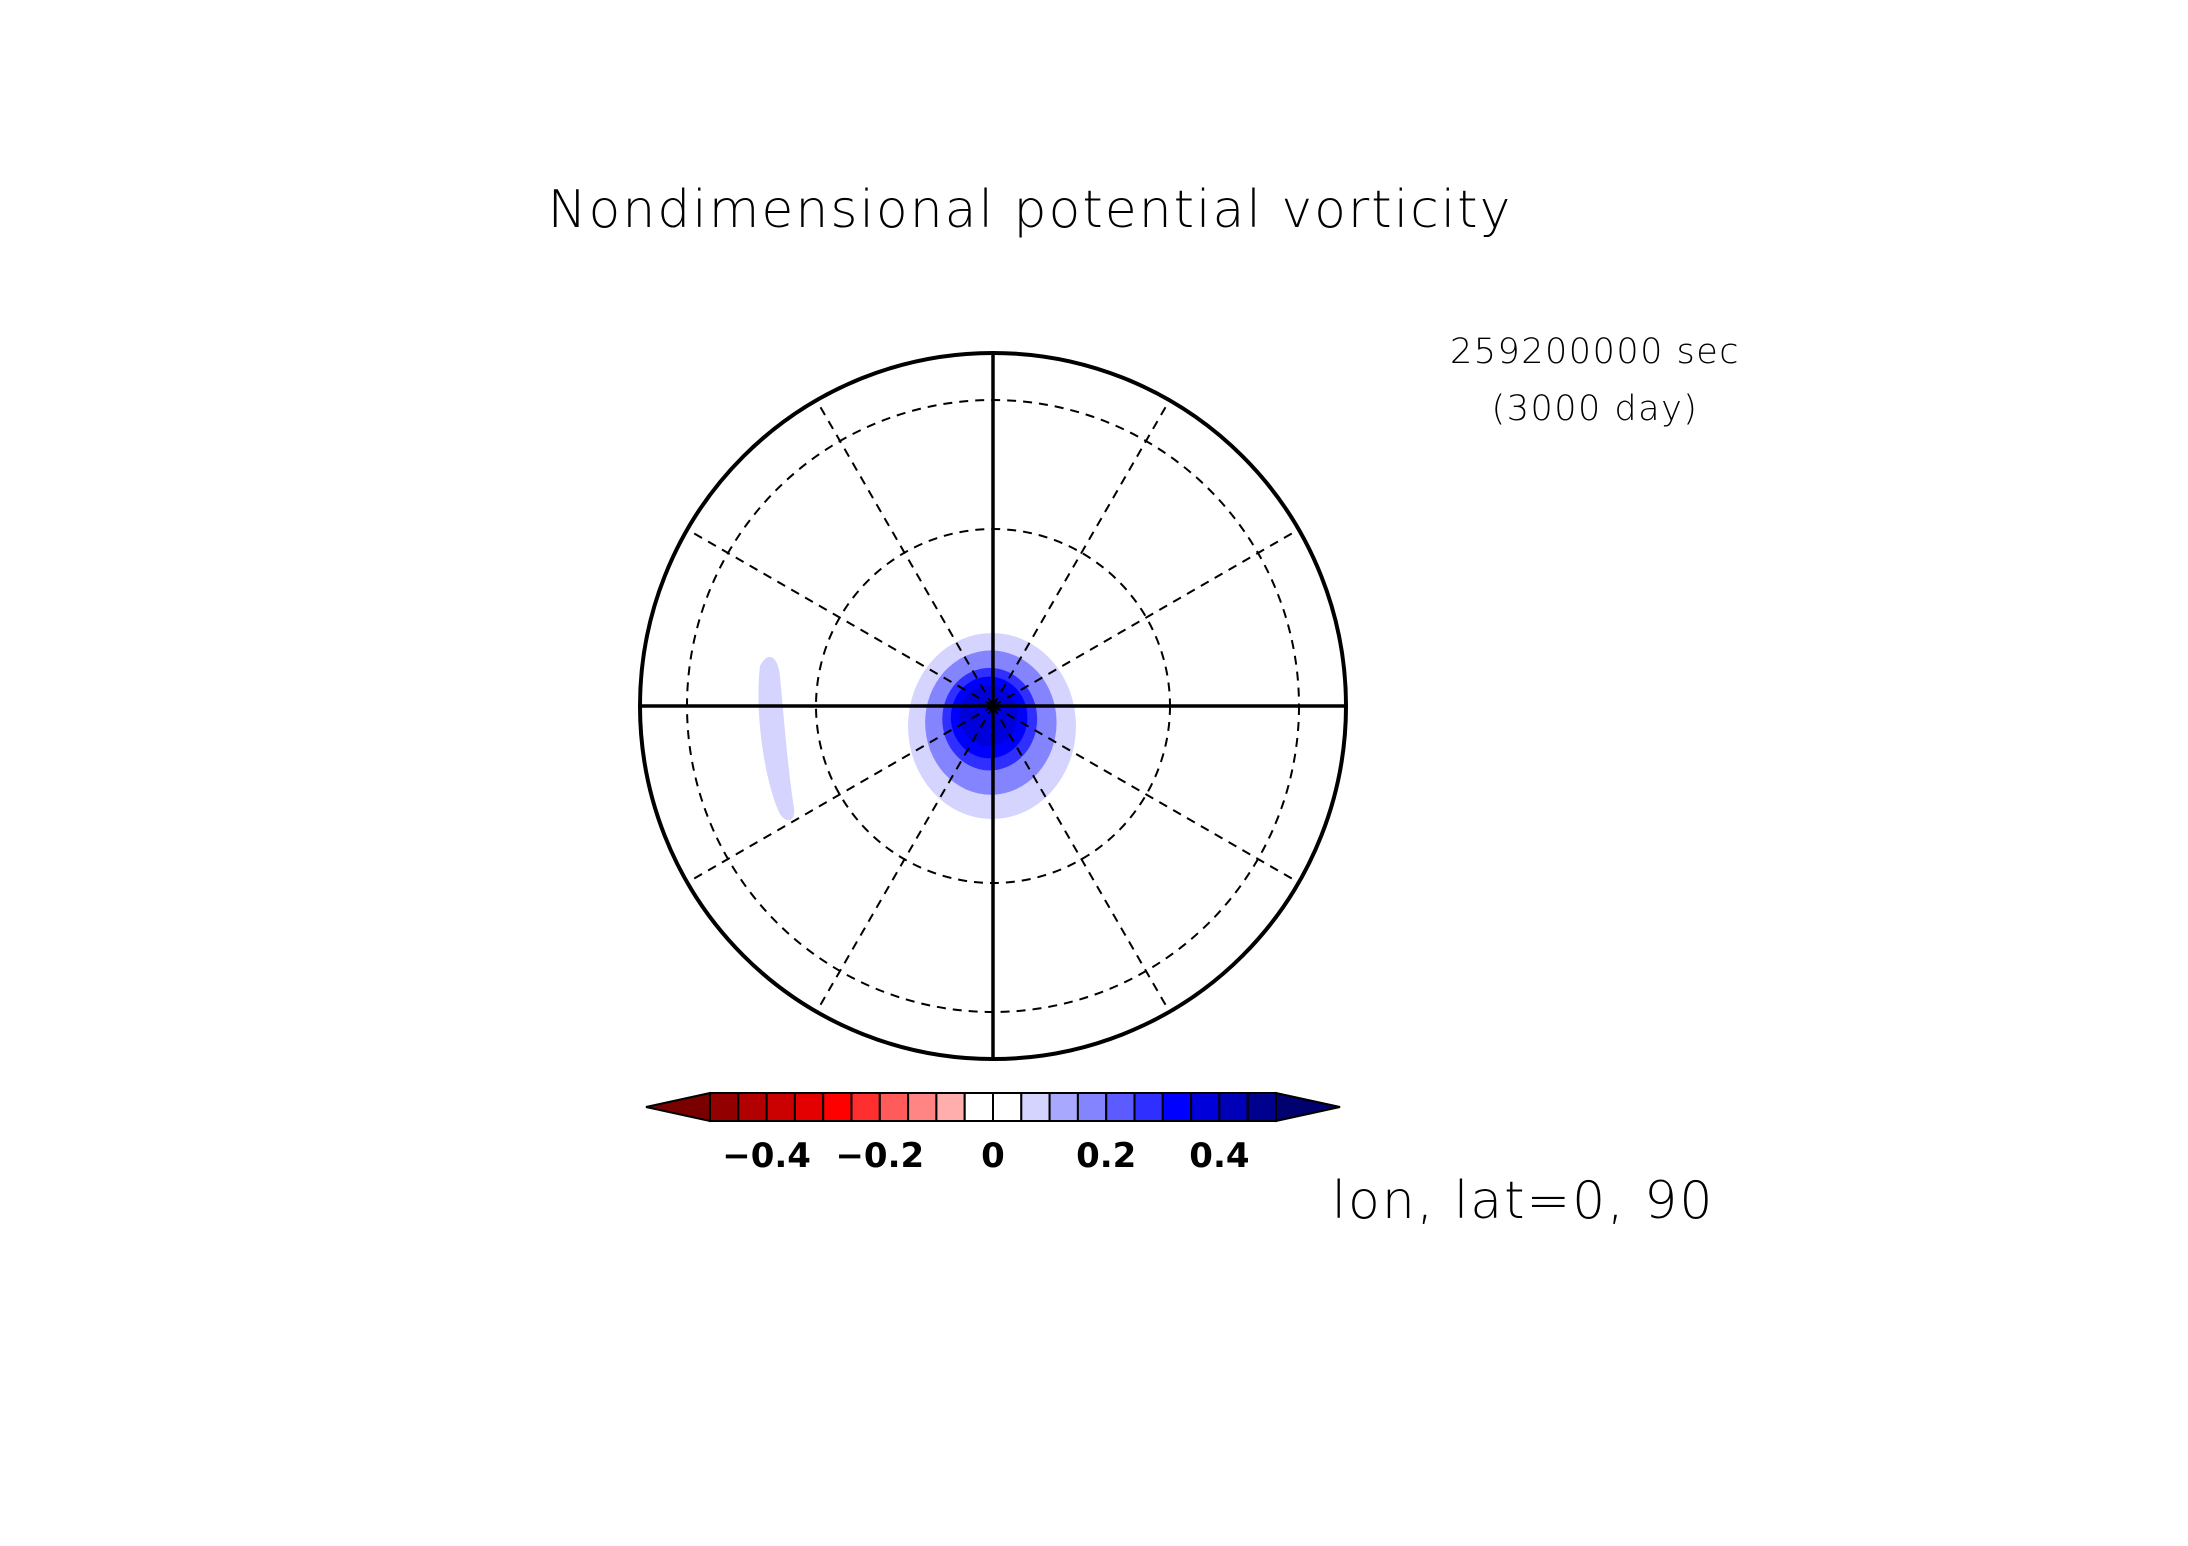  What do you see at coordinates (1523, 1201) in the screenshot?
I see `projection-label: lon, lat=0, 90` at bounding box center [1523, 1201].